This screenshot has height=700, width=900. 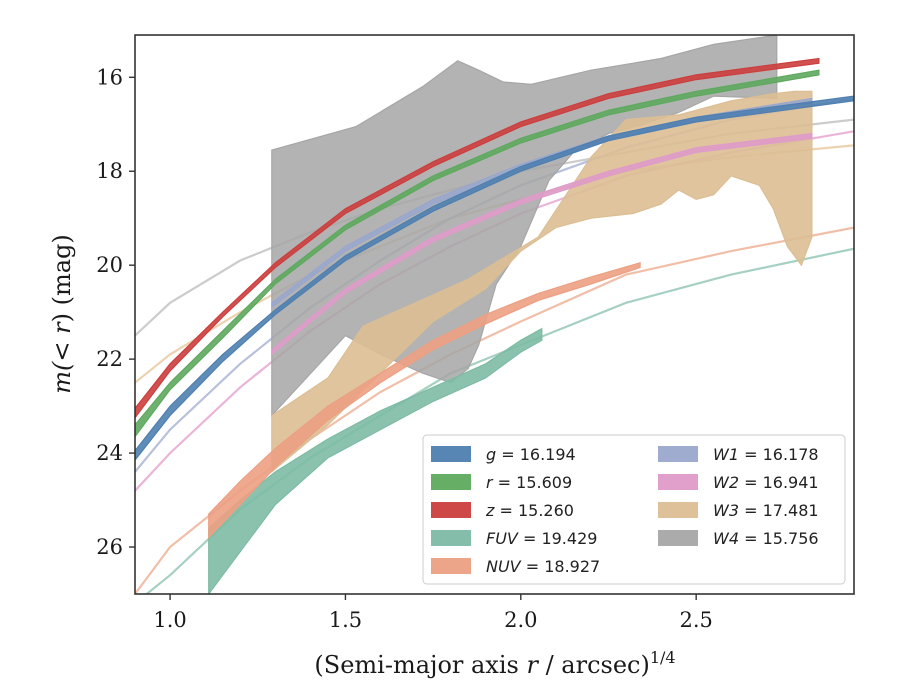 What do you see at coordinates (433, 613) in the screenshot?
I see `x-axis: 1.0 1.5 2.0 2.5` at bounding box center [433, 613].